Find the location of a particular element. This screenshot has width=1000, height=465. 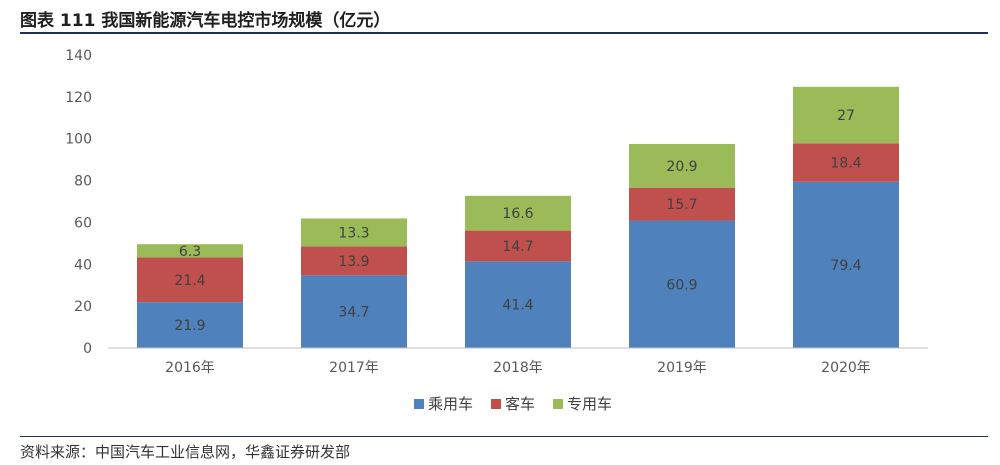

data-label: 16.6 is located at coordinates (517, 214).